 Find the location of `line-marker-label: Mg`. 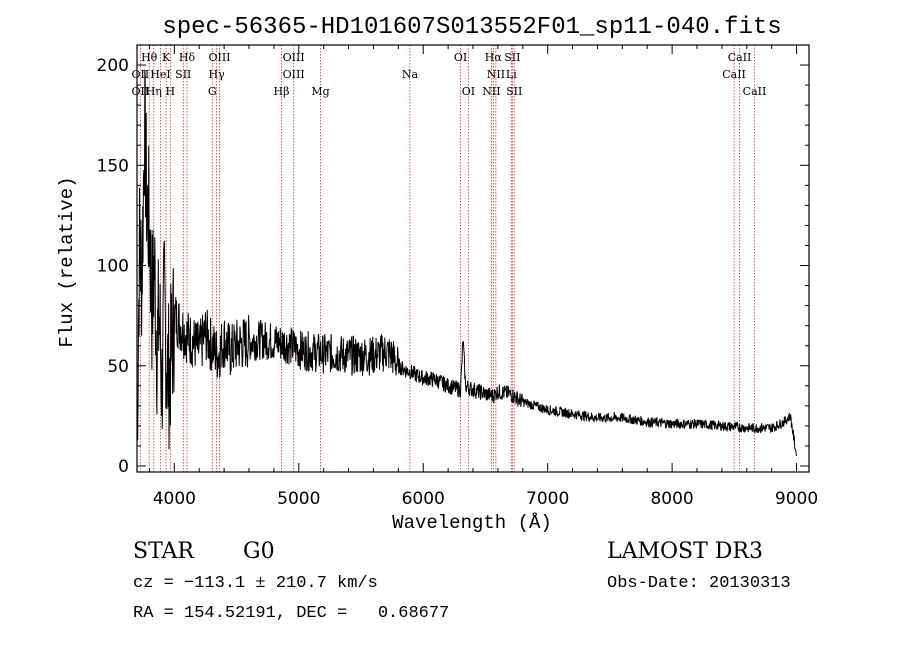

line-marker-label: Mg is located at coordinates (320, 91).